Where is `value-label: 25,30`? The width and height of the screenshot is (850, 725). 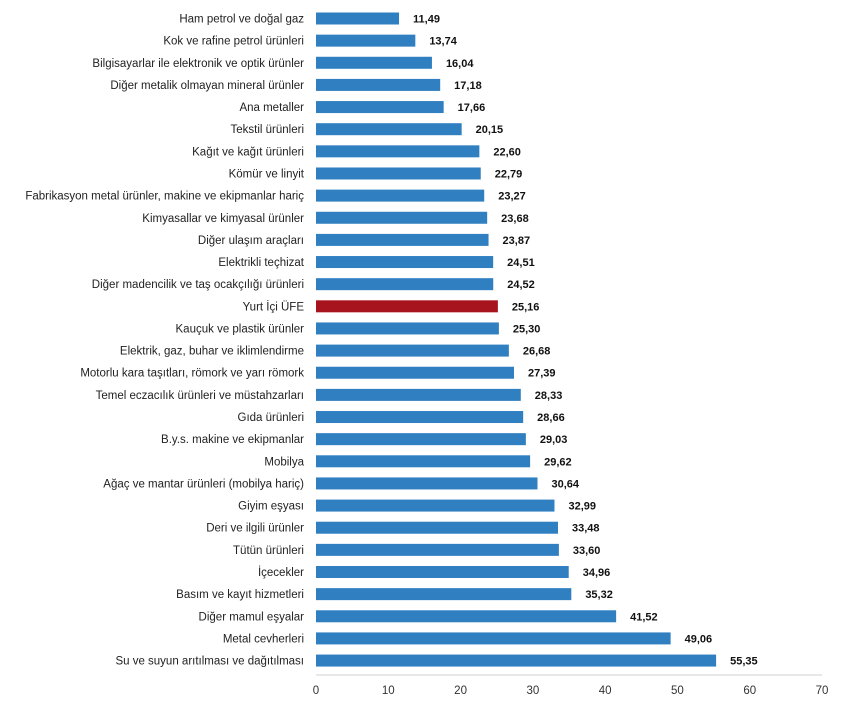 value-label: 25,30 is located at coordinates (527, 329).